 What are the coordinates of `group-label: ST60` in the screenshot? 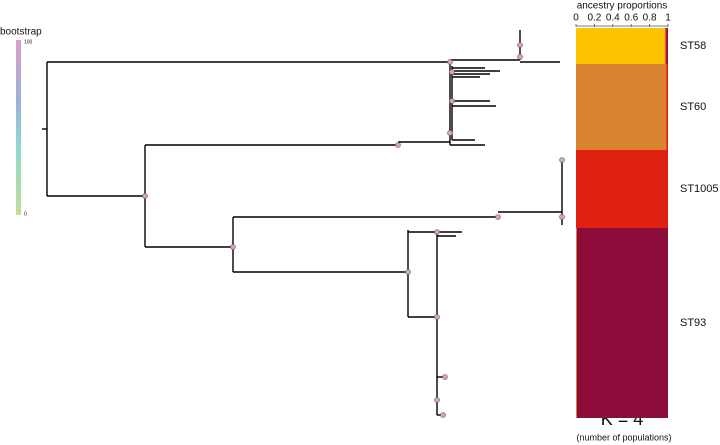 It's located at (693, 107).